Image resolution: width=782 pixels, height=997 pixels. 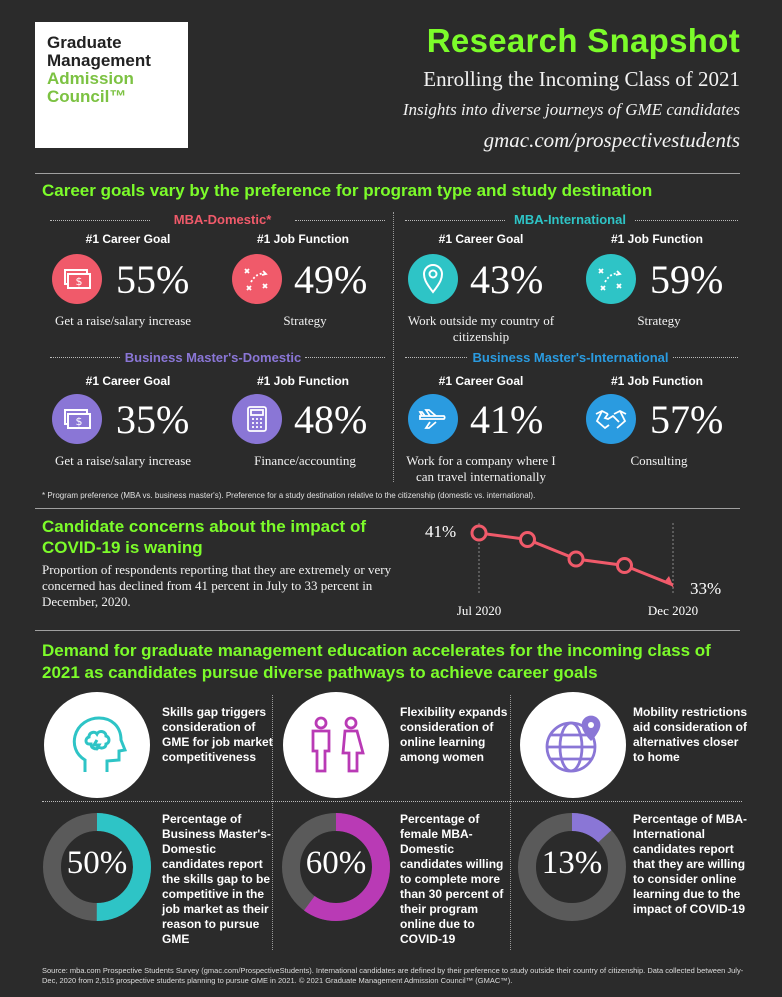 What do you see at coordinates (687, 419) in the screenshot?
I see `job-percent: 57%` at bounding box center [687, 419].